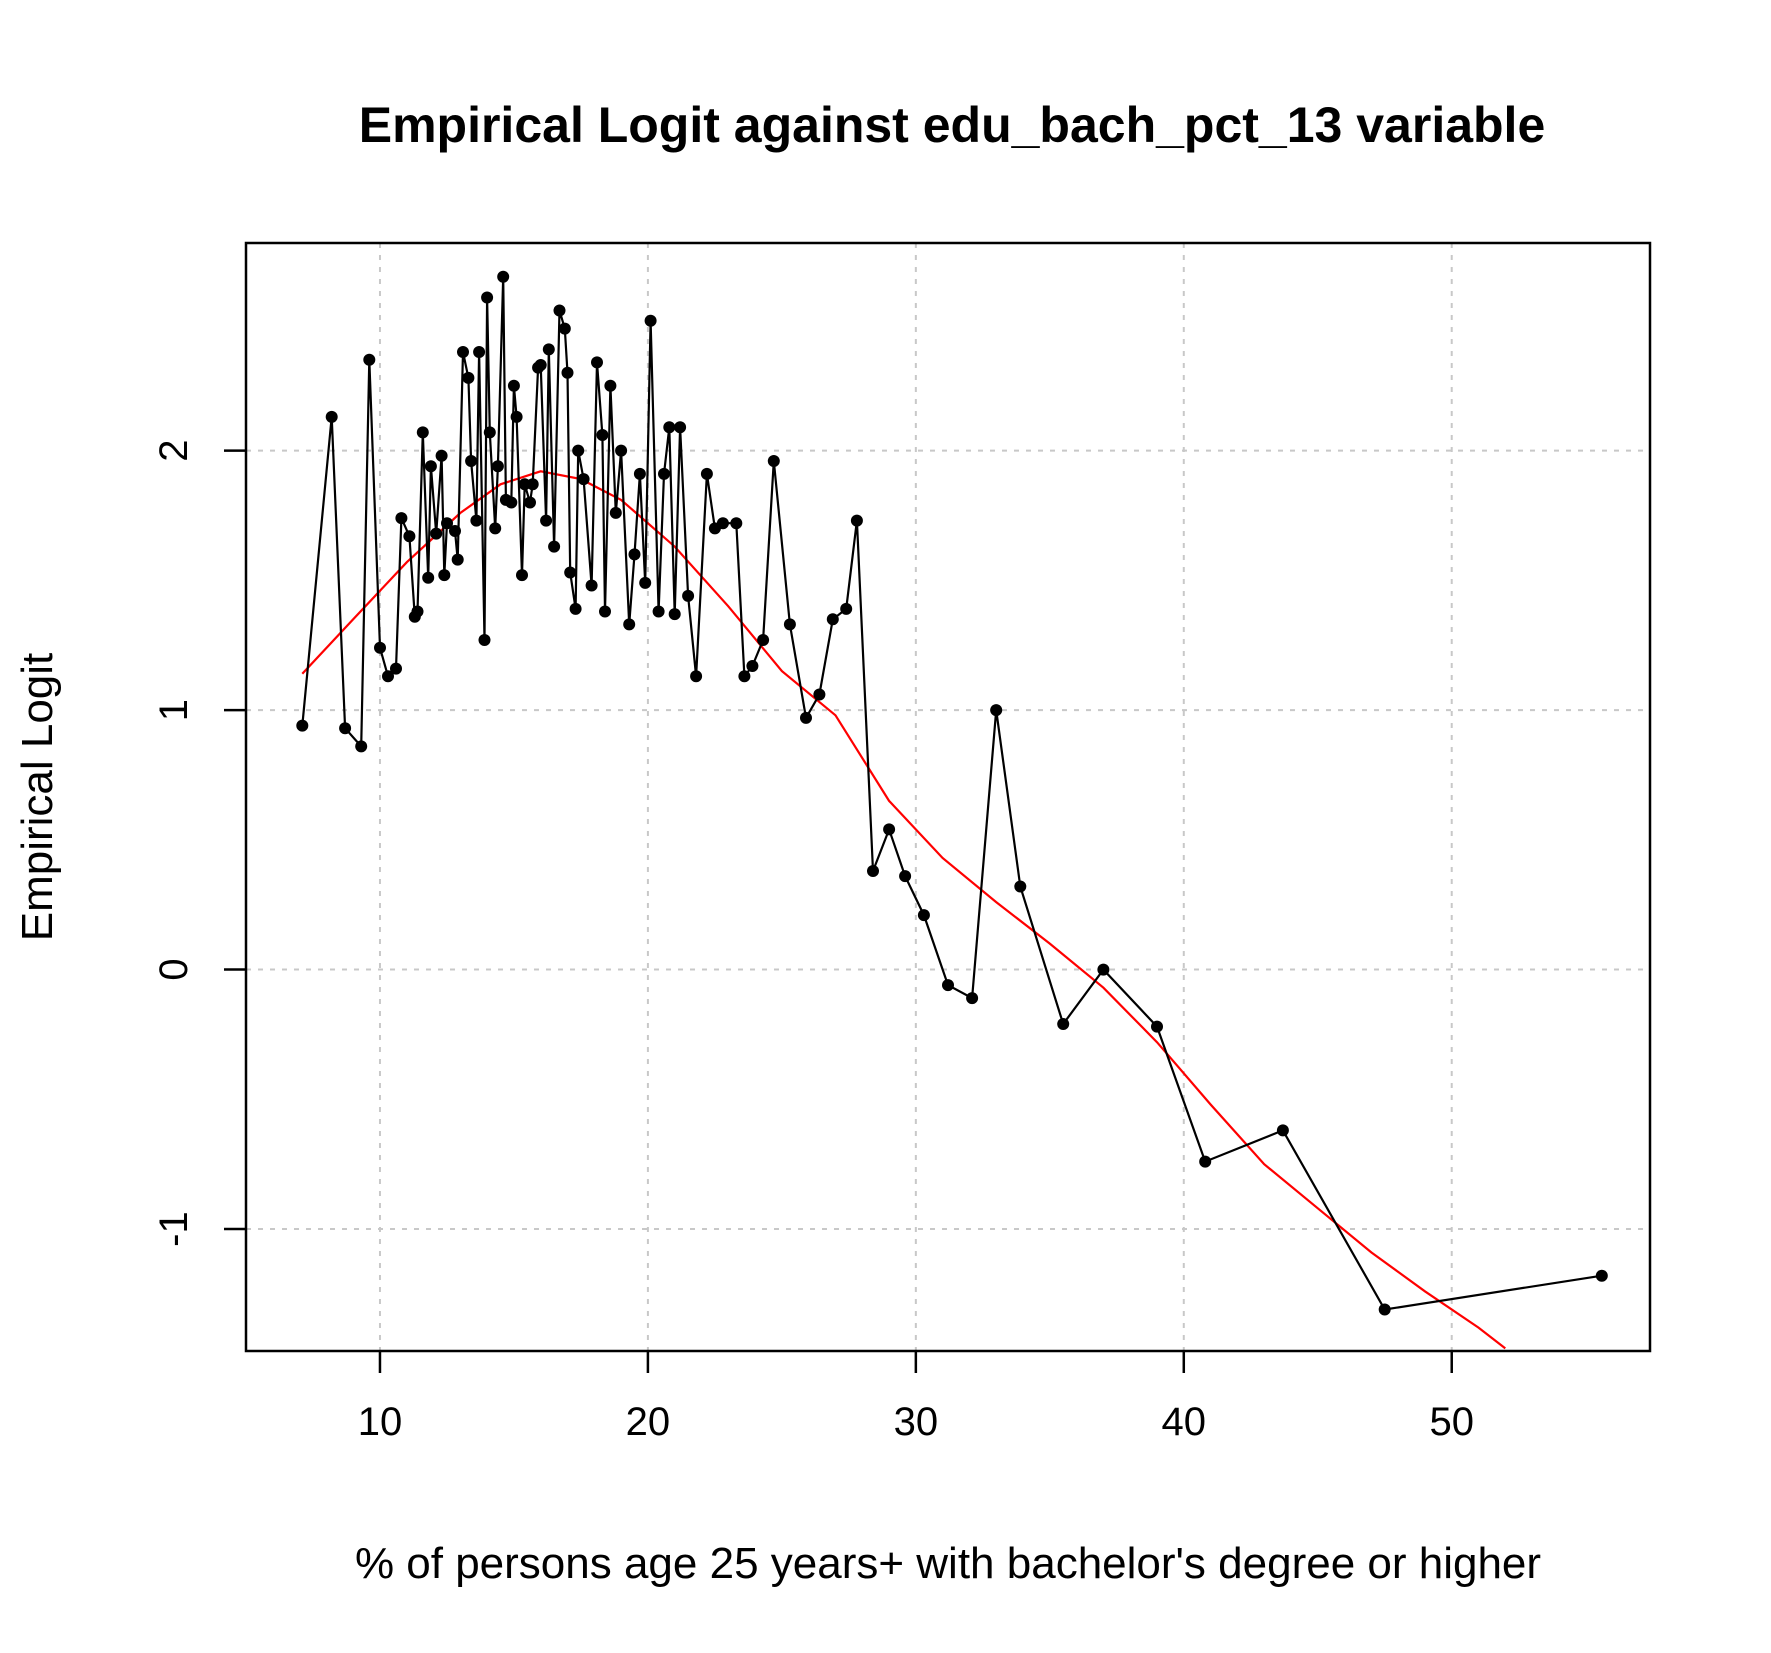 The height and width of the screenshot is (1653, 1771). Describe the element at coordinates (37, 797) in the screenshot. I see `y-axis-label: Empirical Logit` at that location.